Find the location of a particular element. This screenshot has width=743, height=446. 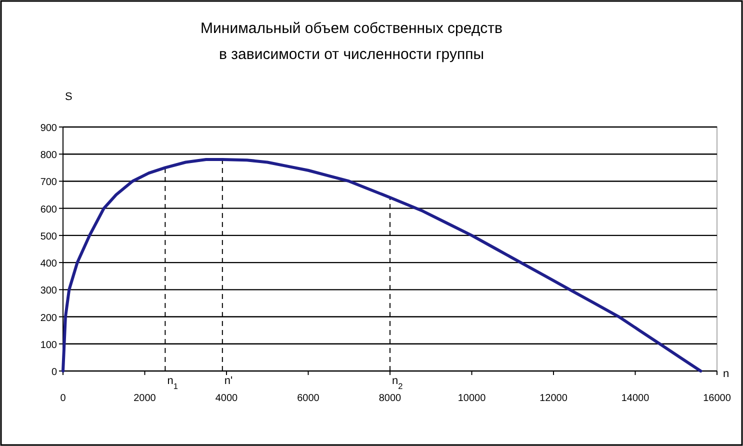

x-tick-label: 10000 is located at coordinates (472, 398).